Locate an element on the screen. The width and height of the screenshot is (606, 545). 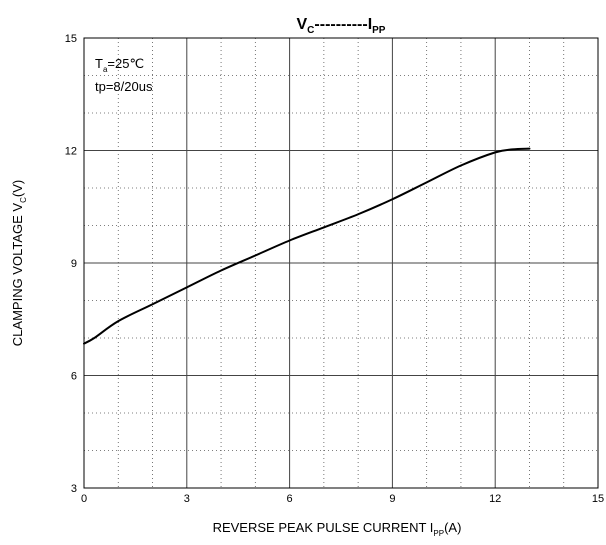
y-tick-label: 12 is located at coordinates (71, 152).